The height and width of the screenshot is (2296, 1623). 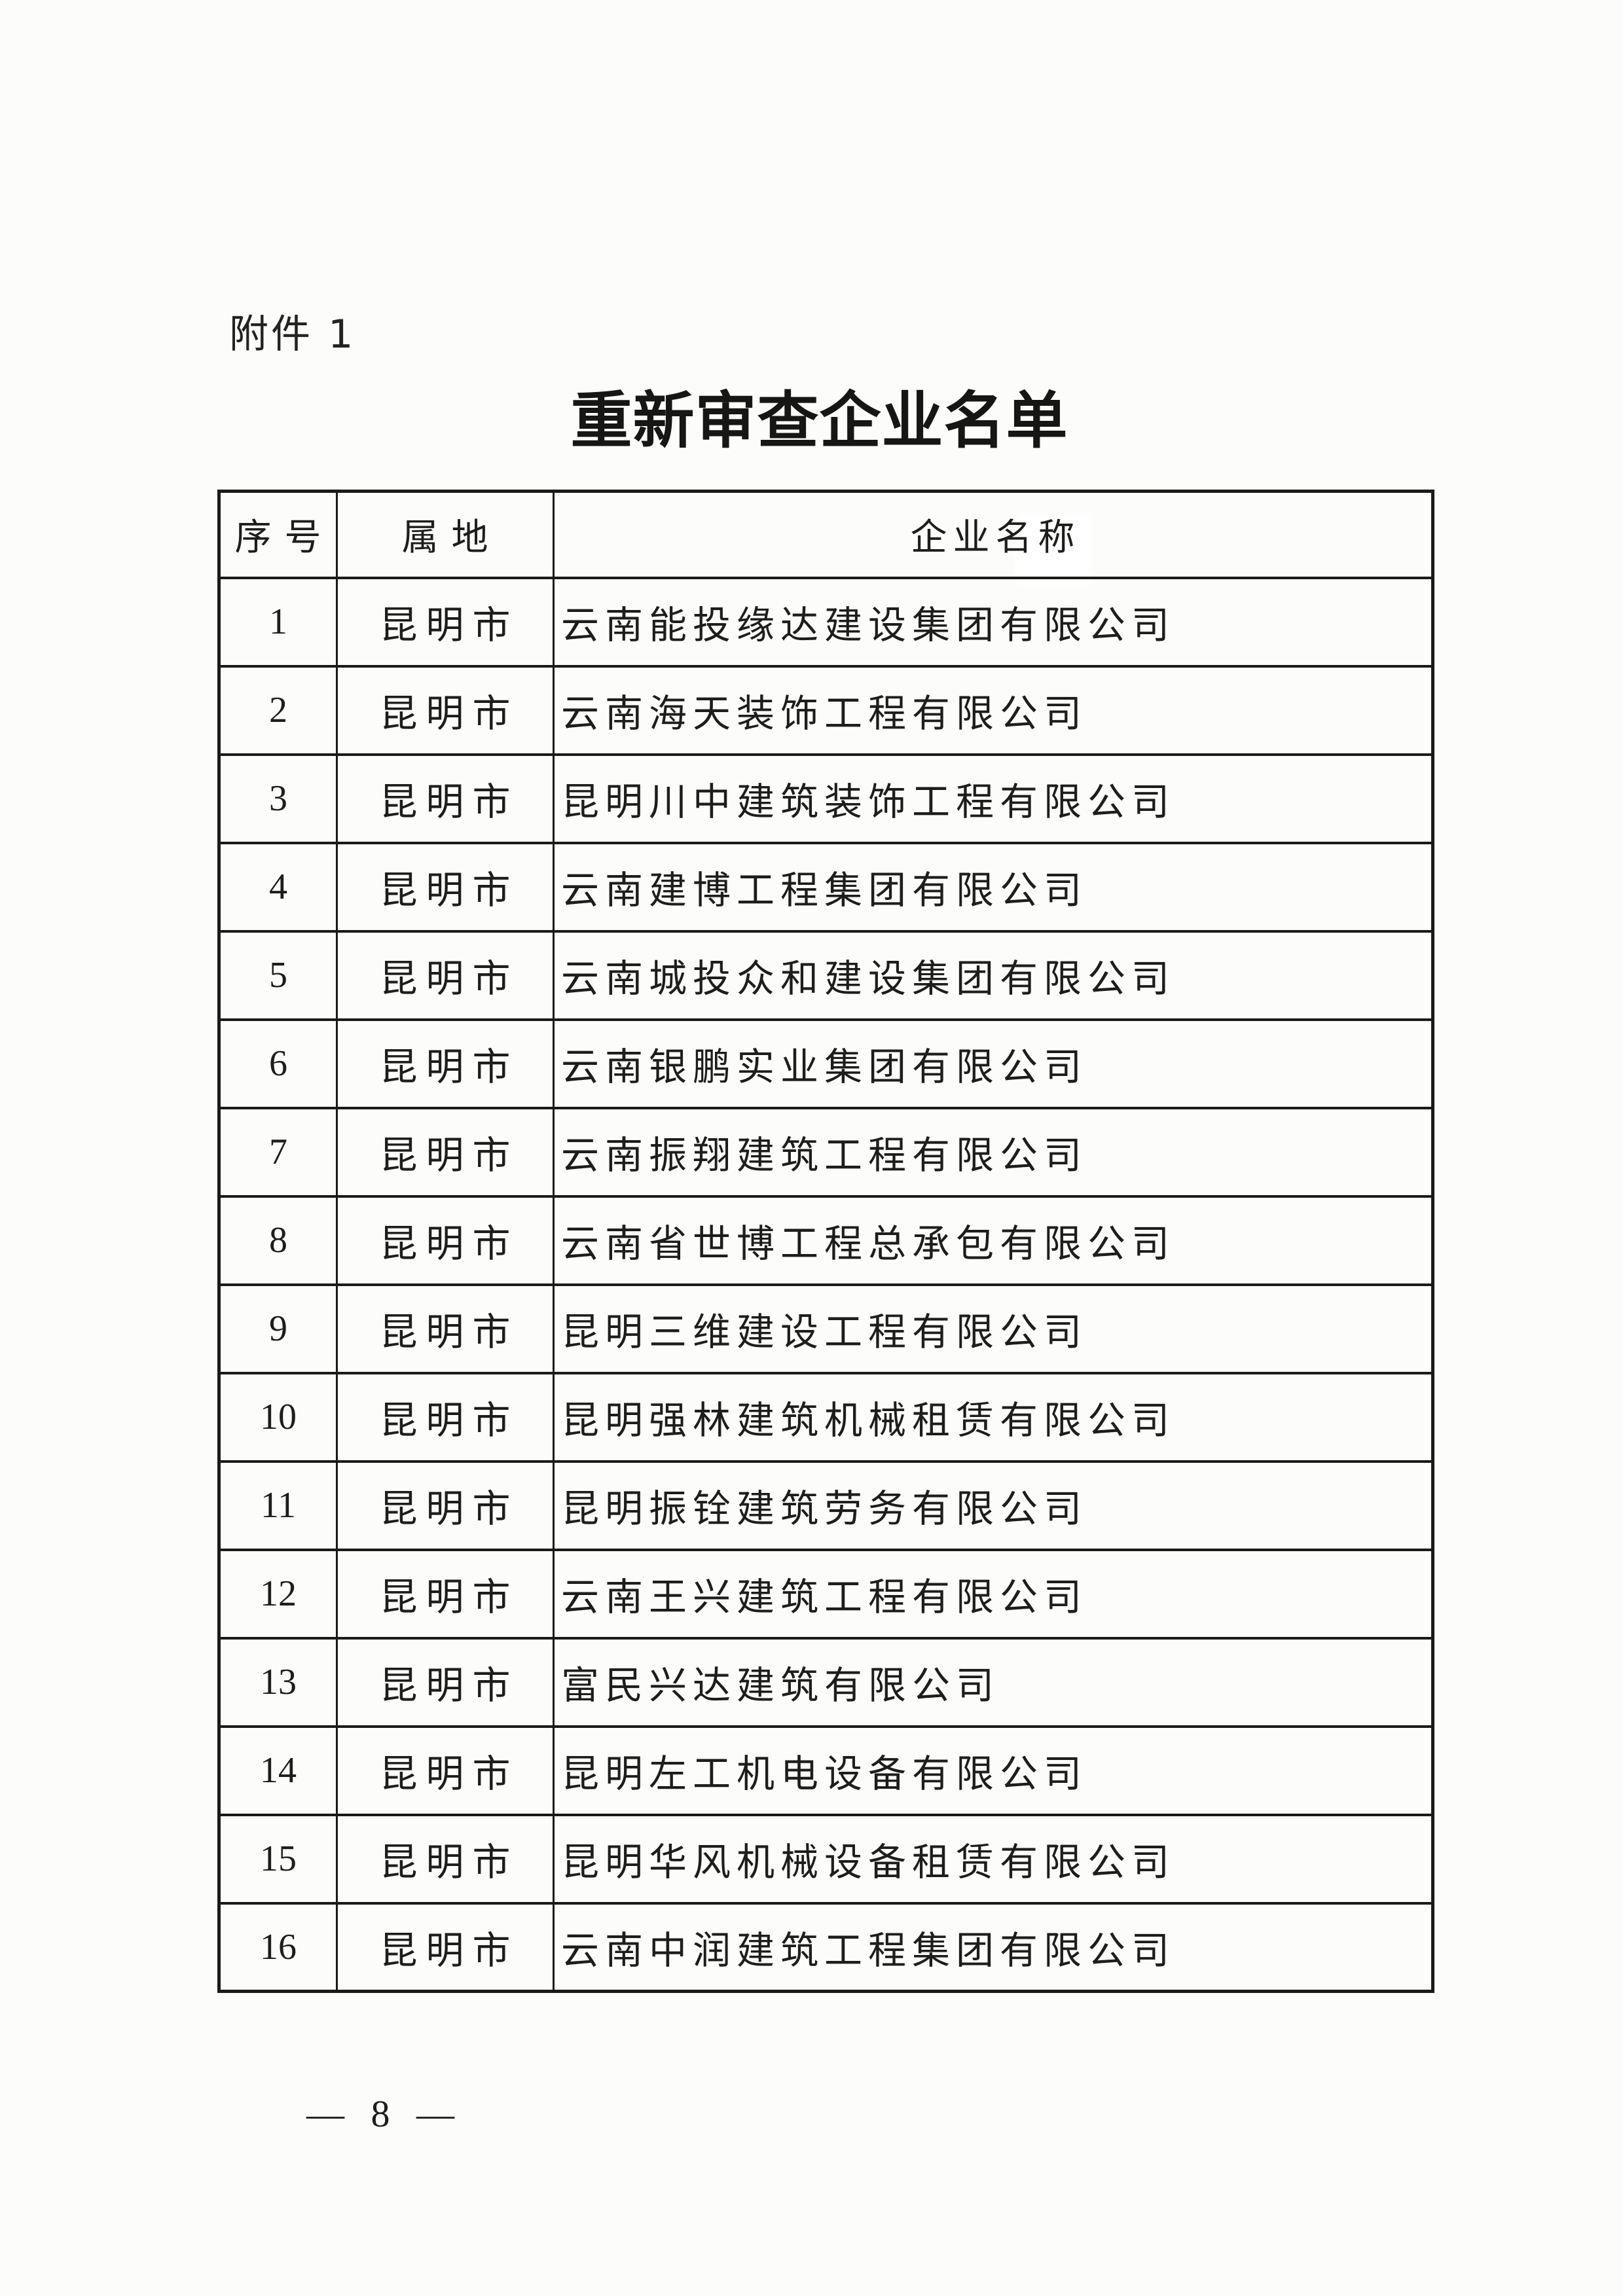 What do you see at coordinates (993, 1240) in the screenshot?
I see `cell-company: 云南省世博工程总承包有限公司` at bounding box center [993, 1240].